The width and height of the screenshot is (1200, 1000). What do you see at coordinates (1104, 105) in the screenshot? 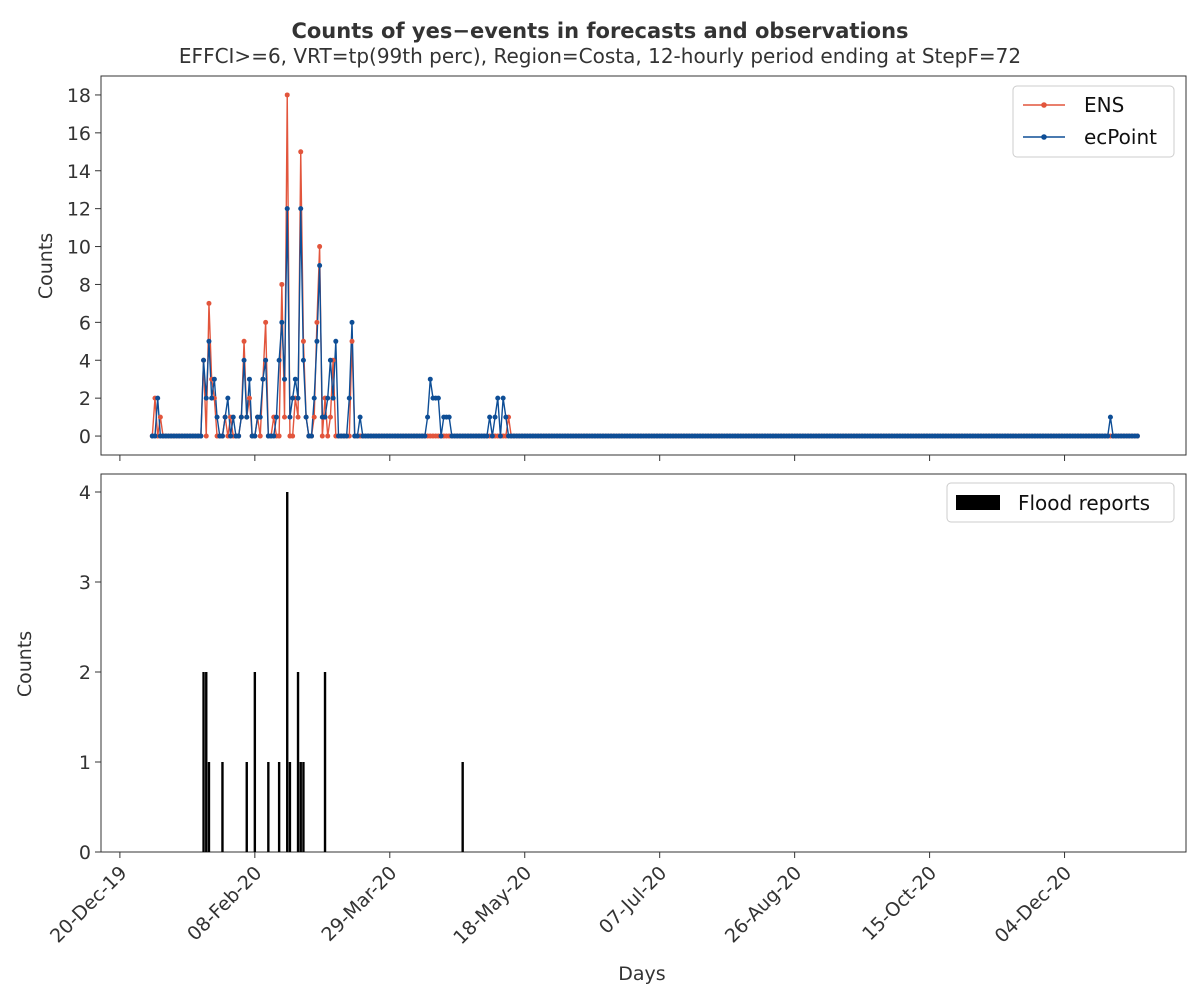
I see `legend-ens-label: ENS` at bounding box center [1104, 105].